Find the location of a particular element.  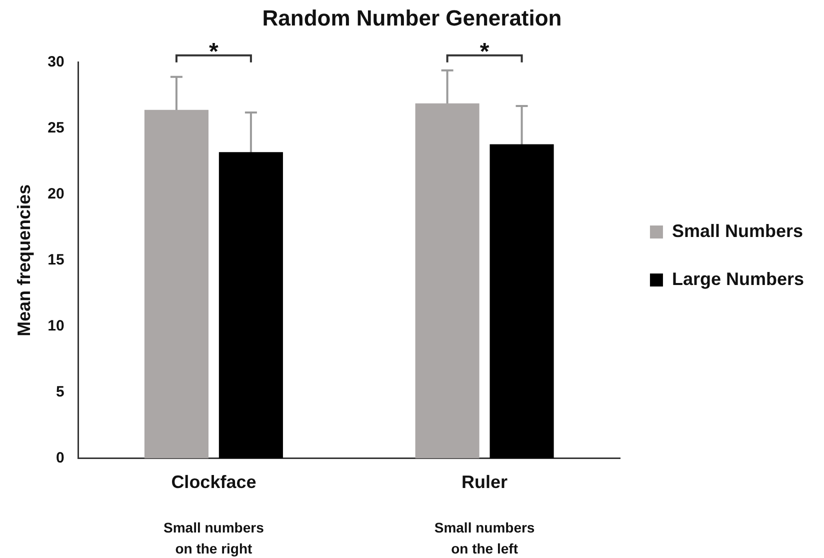

y-tick-label: 25 is located at coordinates (56, 128).